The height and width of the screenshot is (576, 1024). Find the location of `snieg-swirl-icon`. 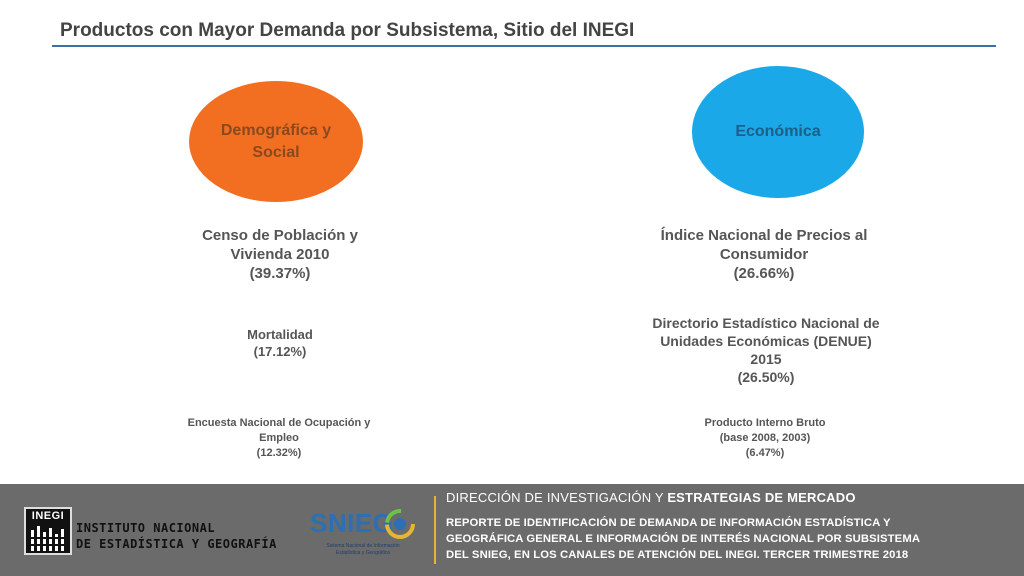

snieg-swirl-icon is located at coordinates (400, 524).